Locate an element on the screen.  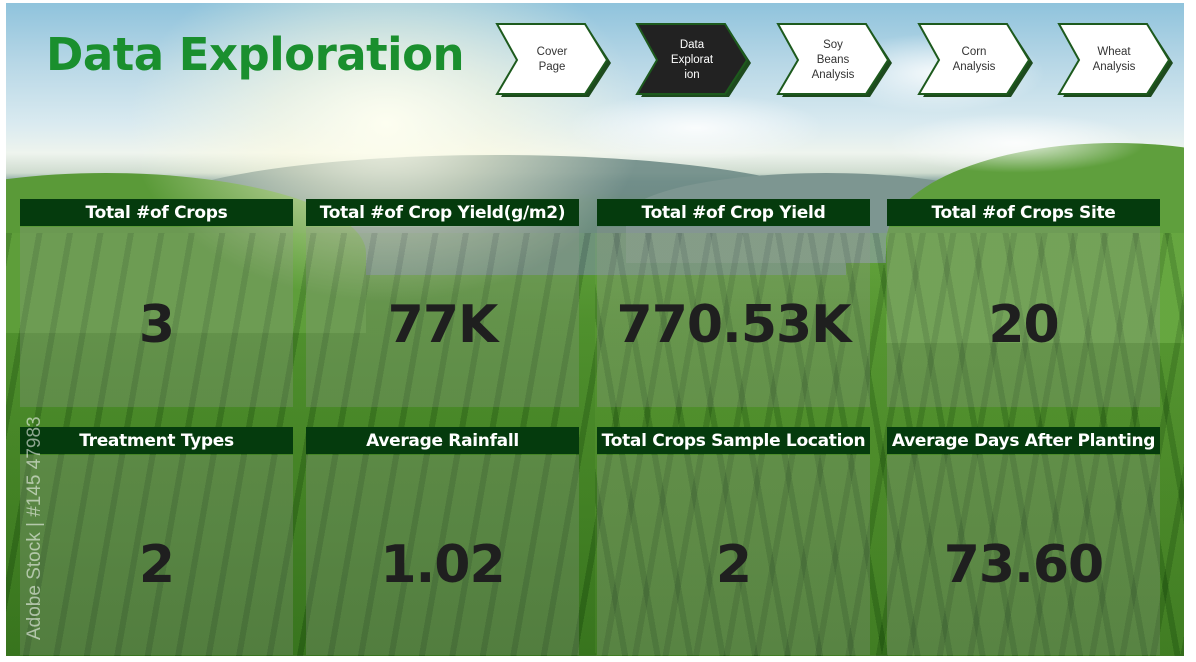
nav-soy-beans-analysis-button: Soy Beans Analysis is located at coordinates (835, 60).